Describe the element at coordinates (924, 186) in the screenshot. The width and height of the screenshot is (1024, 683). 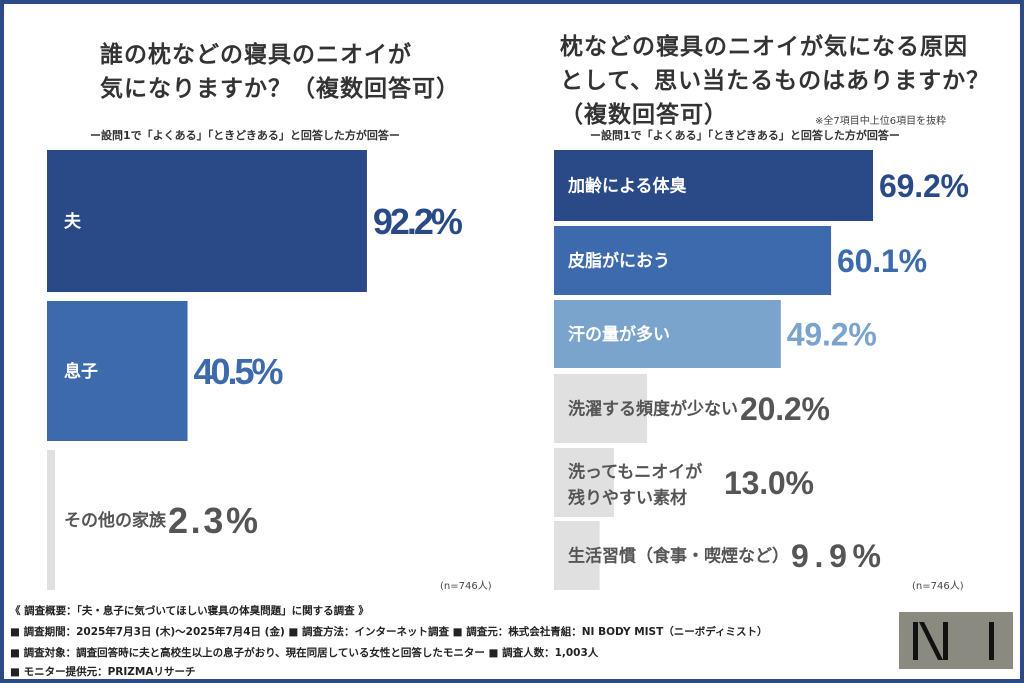
I see `value-label-2-1: 69.2%` at that location.